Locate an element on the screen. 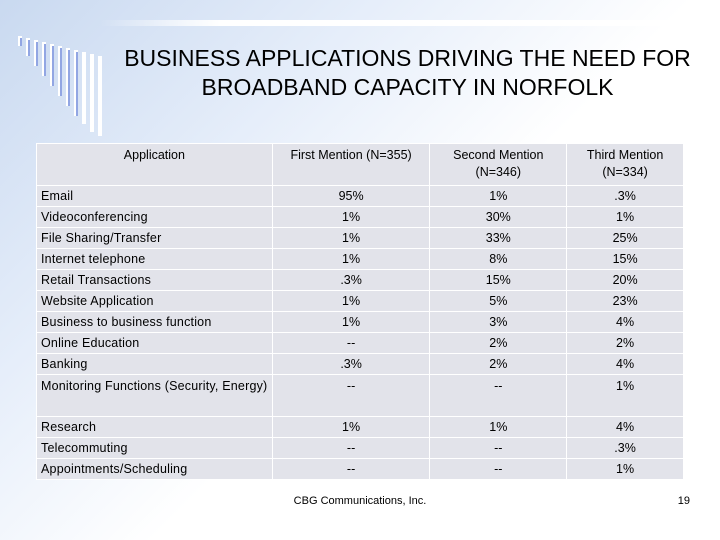 The height and width of the screenshot is (540, 720). second-mention-value: 5% is located at coordinates (498, 301).